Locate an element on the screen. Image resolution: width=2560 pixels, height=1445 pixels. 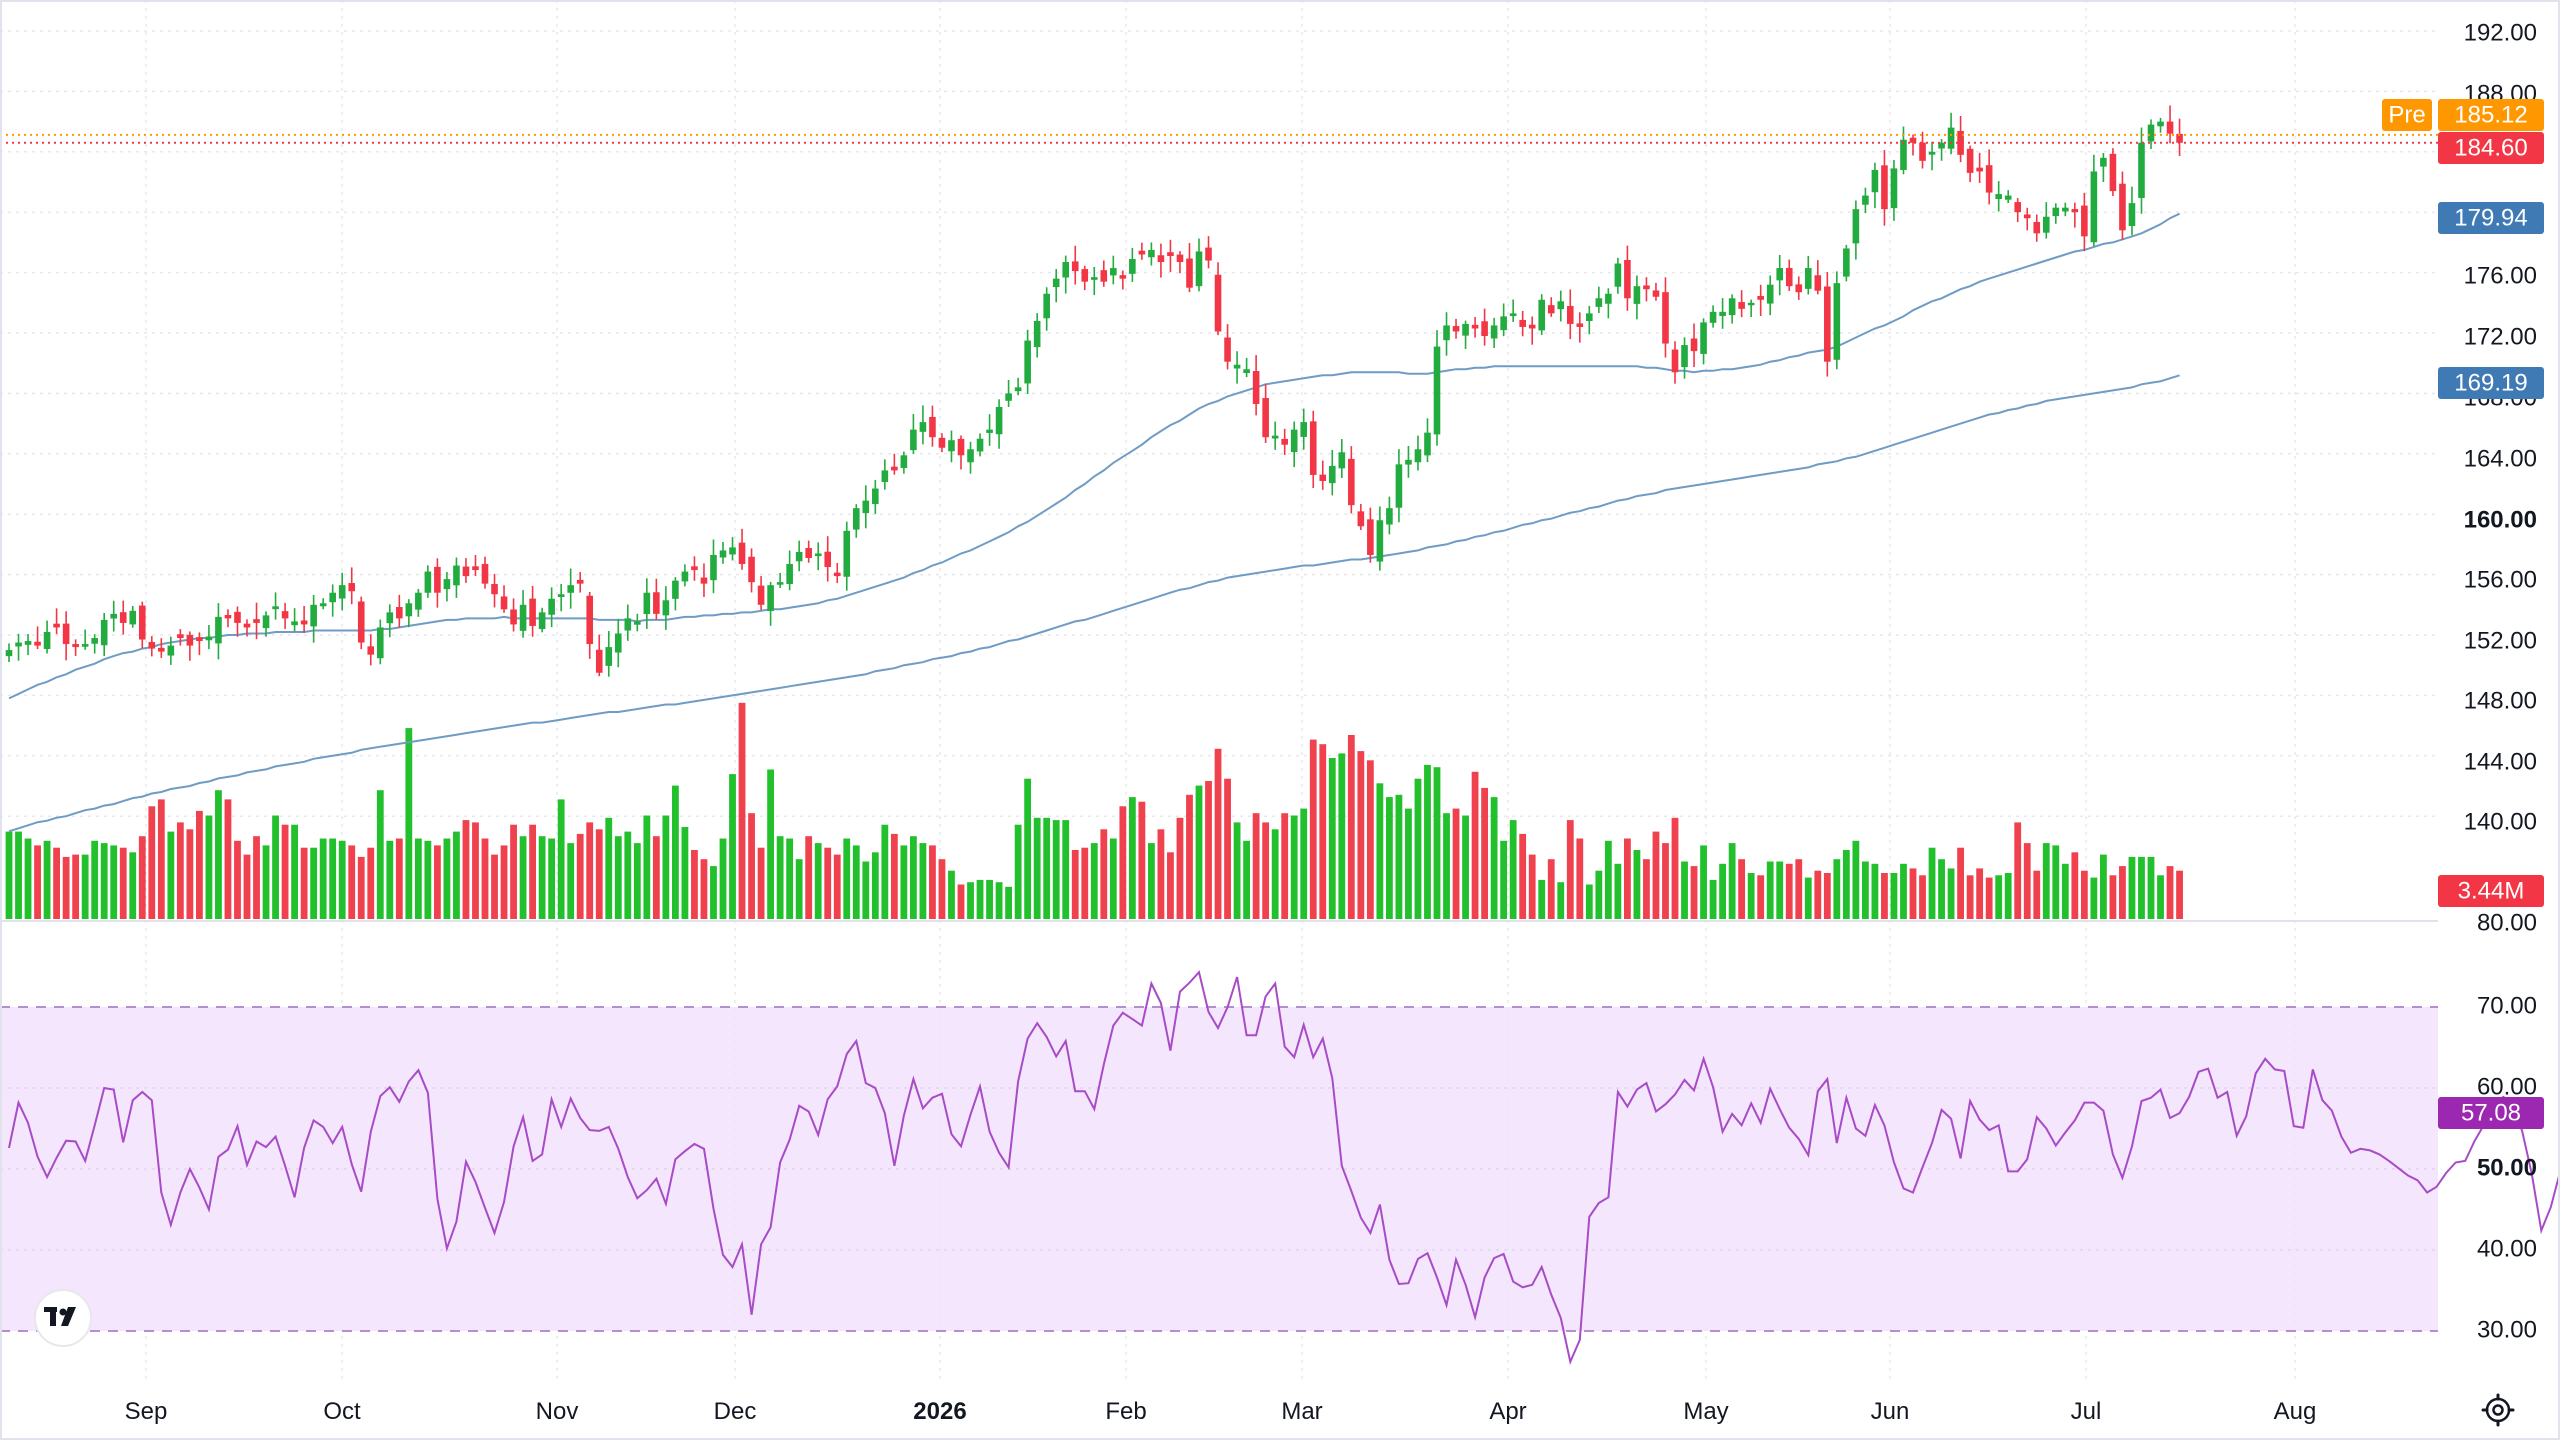
rsi-axis-label: 40.00 is located at coordinates (2507, 1248).